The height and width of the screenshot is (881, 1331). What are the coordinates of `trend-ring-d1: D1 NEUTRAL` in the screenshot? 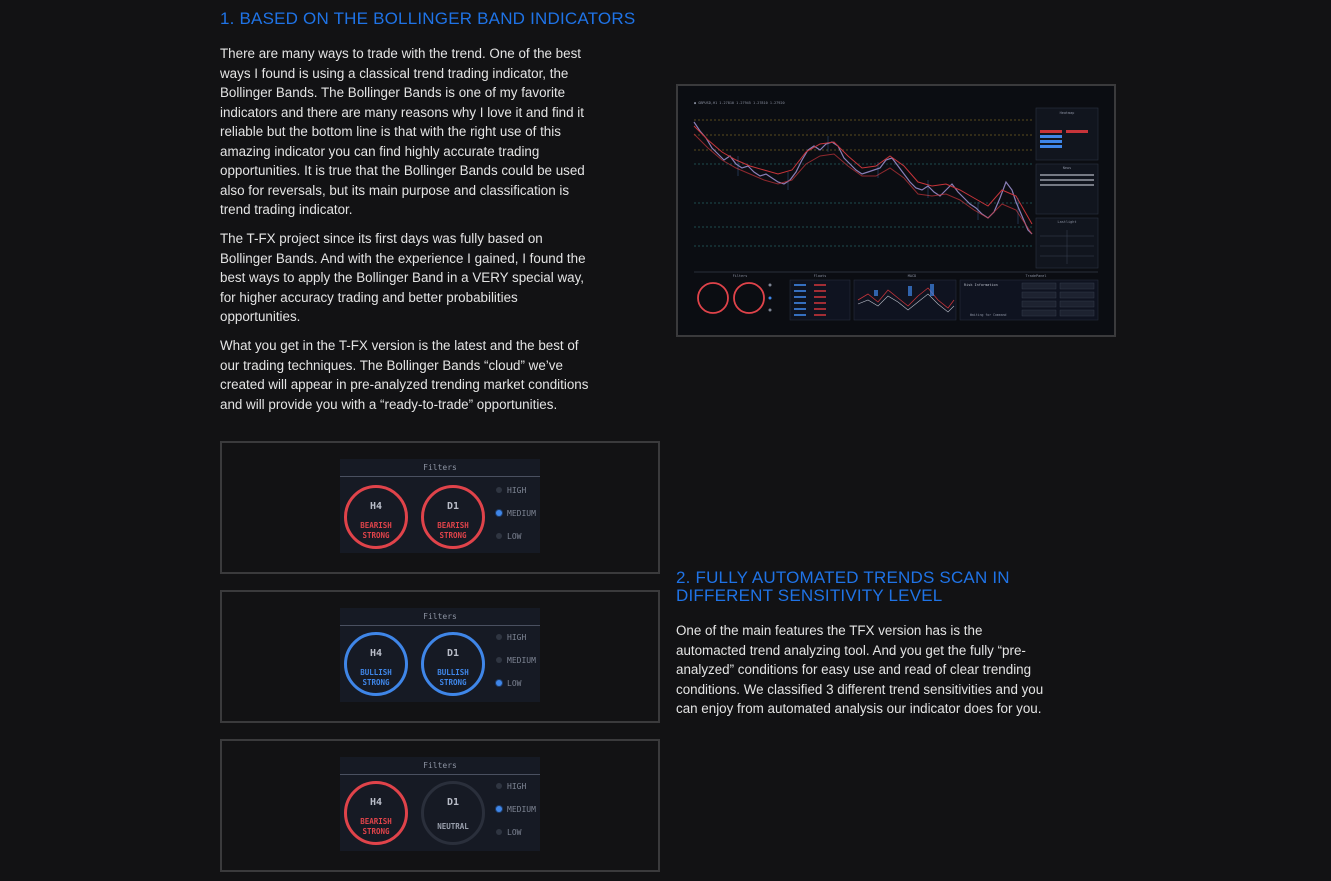 It's located at (453, 813).